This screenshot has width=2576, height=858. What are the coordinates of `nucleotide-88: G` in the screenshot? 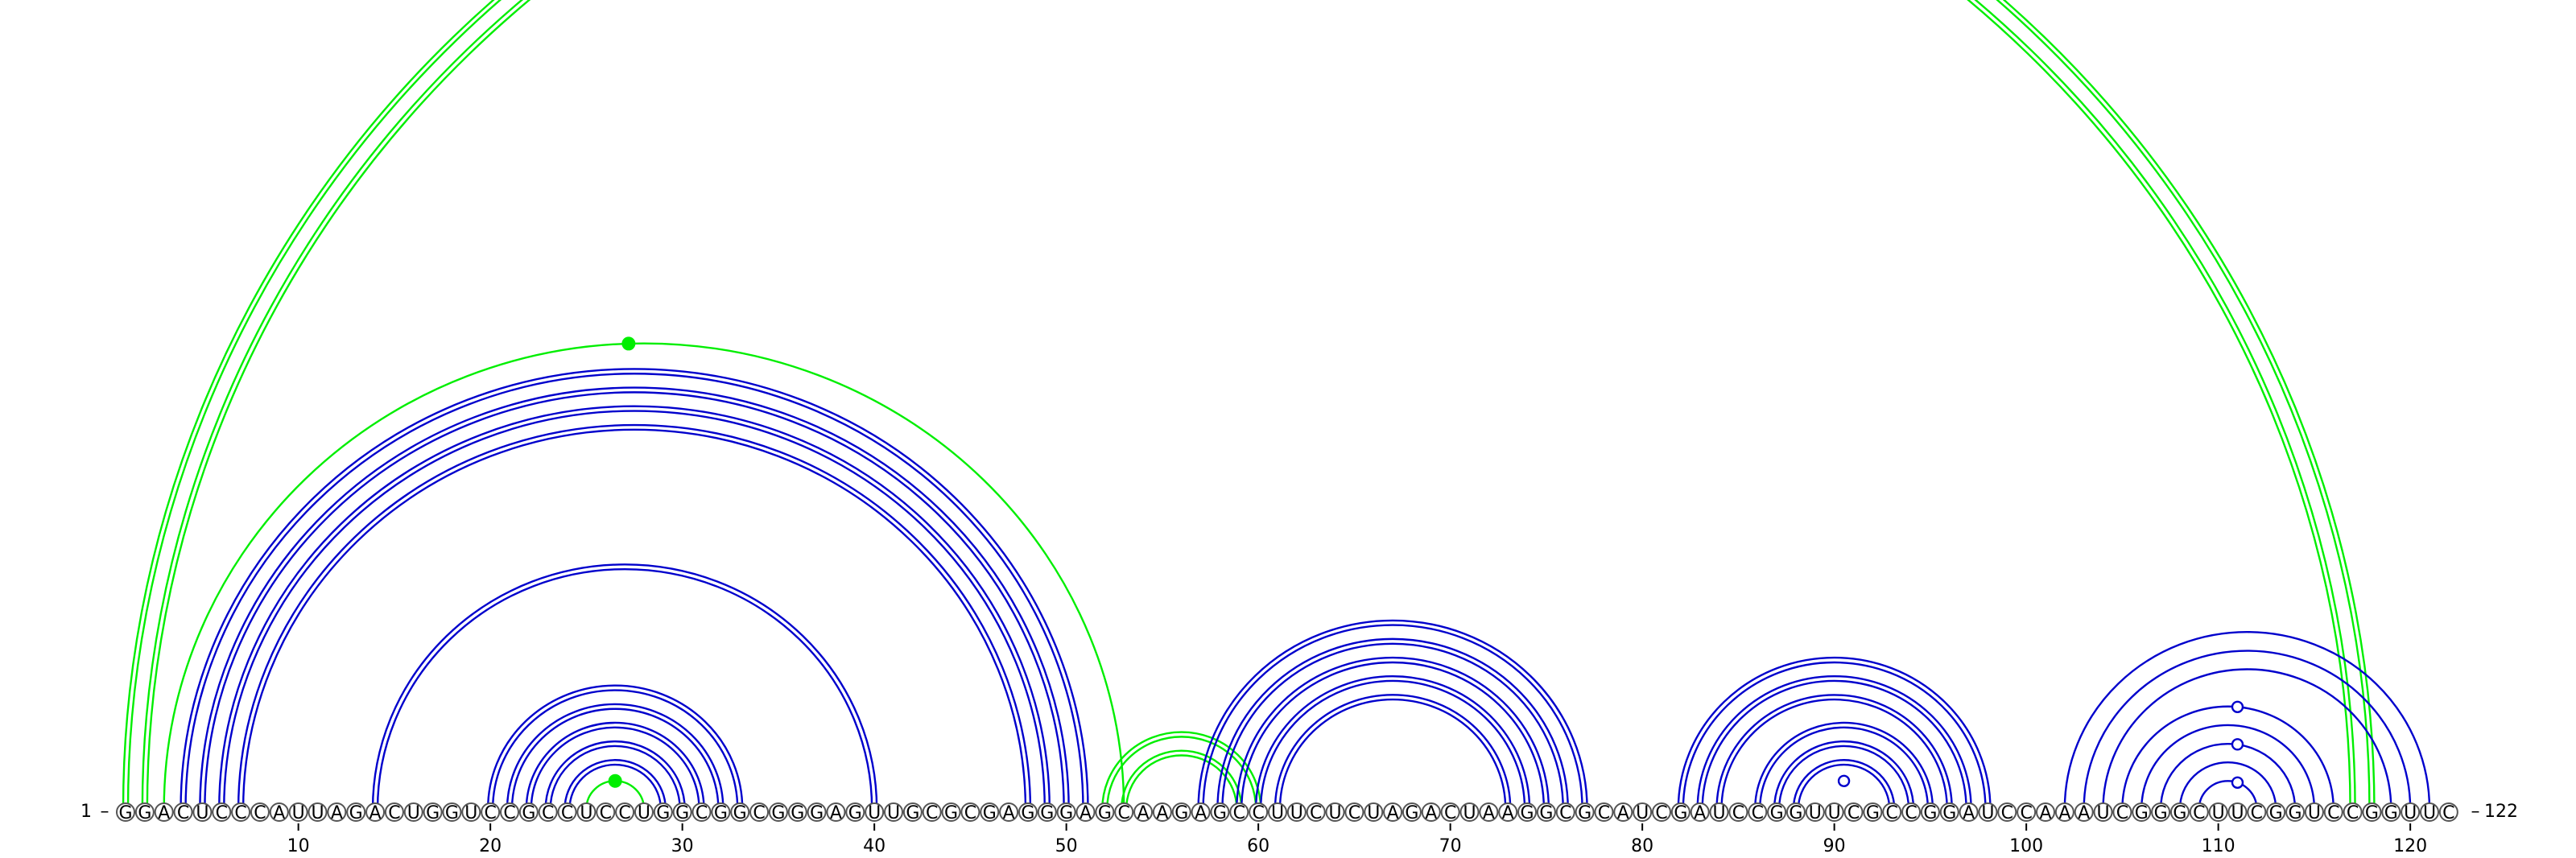 It's located at (1795, 813).